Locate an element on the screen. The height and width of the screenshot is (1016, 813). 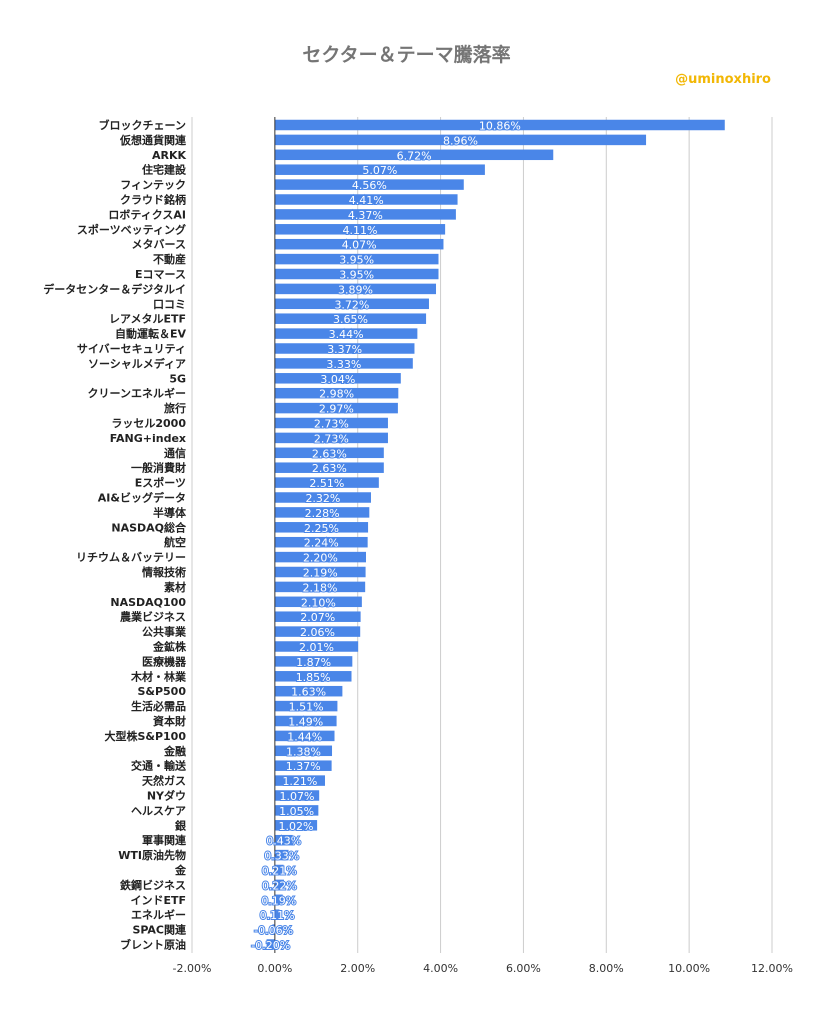
category-label: 航空 is located at coordinates (175, 542).